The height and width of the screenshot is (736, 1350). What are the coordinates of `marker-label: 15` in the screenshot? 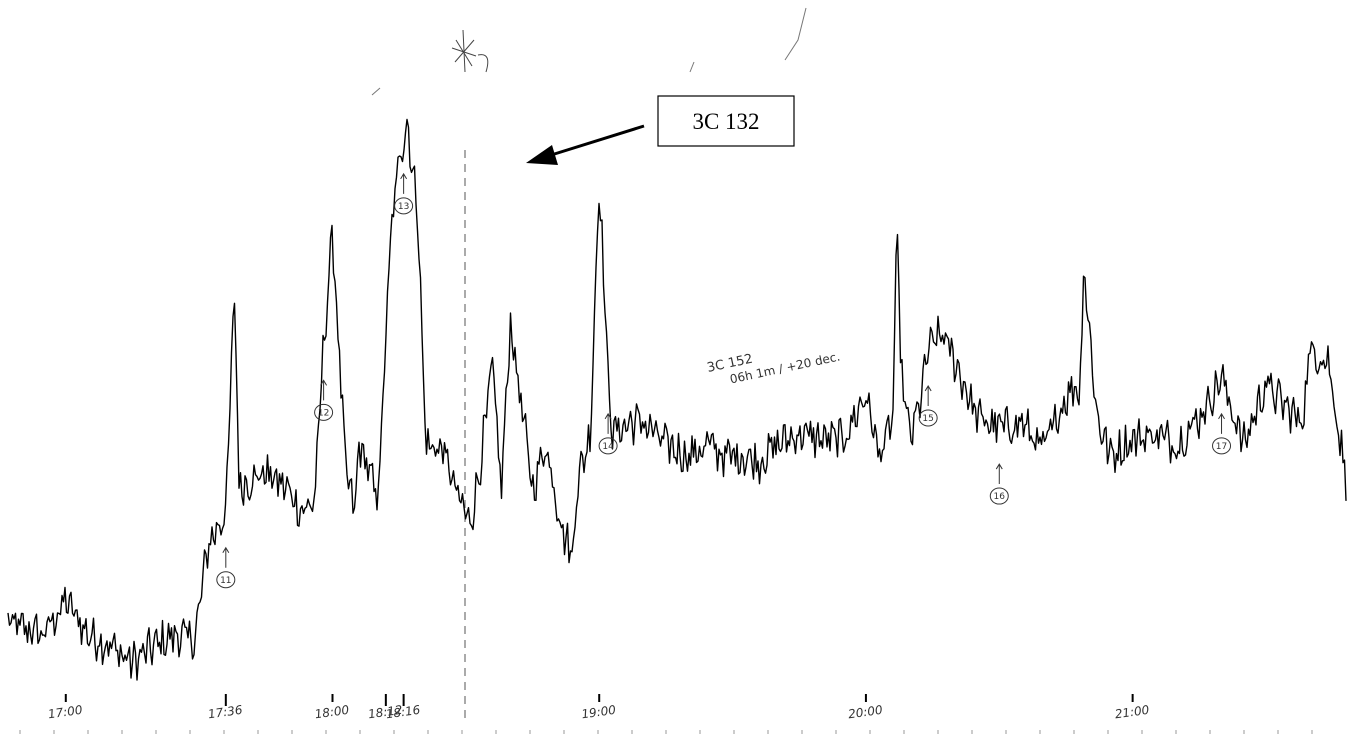 It's located at (927, 419).